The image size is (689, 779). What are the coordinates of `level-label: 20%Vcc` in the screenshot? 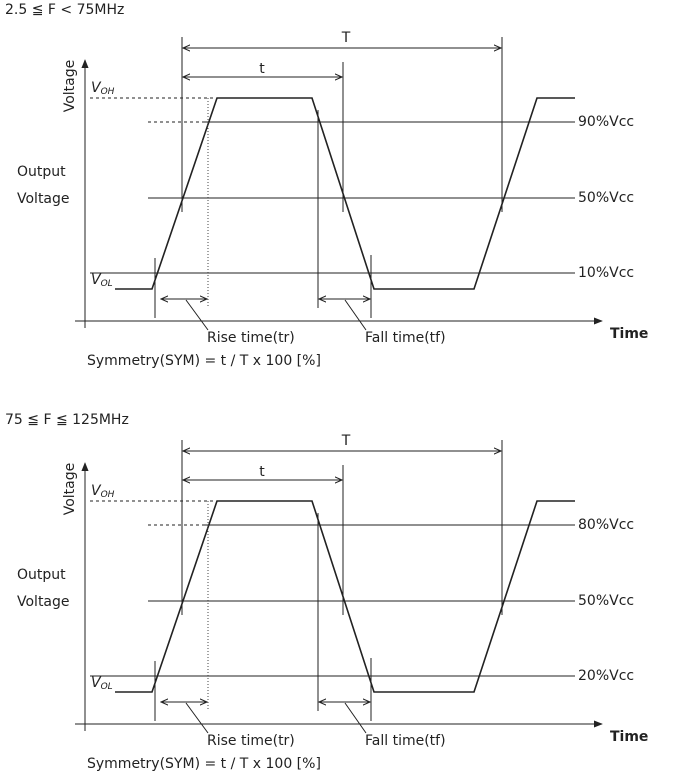 It's located at (606, 676).